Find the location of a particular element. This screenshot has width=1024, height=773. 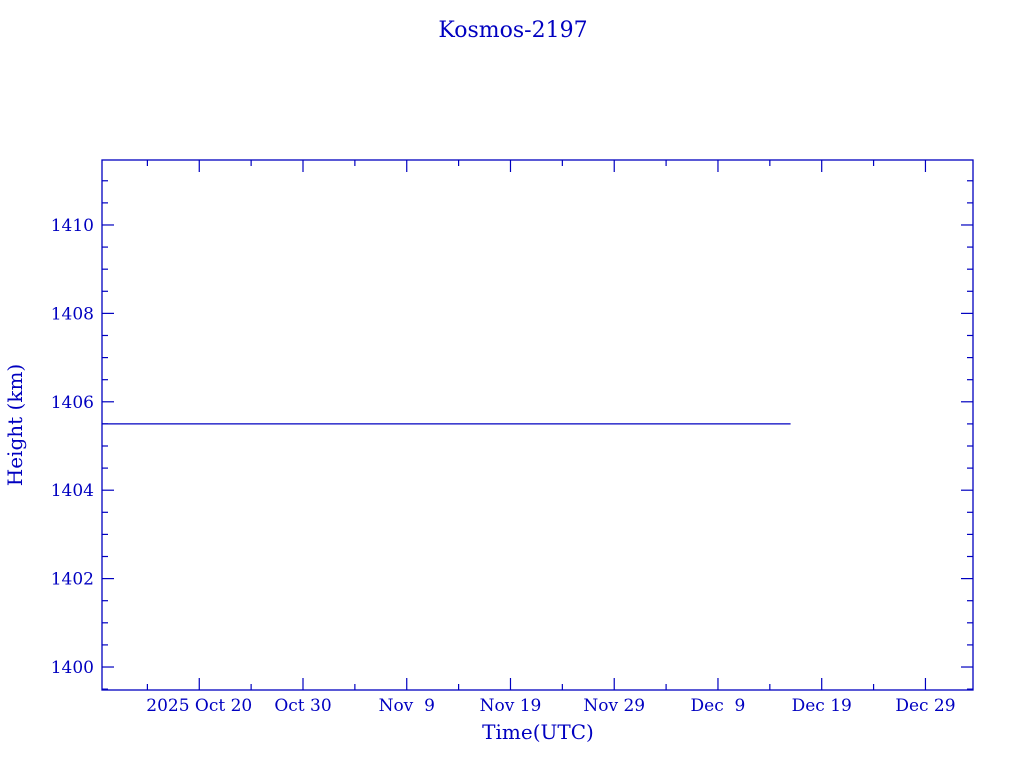

y-axis-label: Height (km) is located at coordinates (15, 425).